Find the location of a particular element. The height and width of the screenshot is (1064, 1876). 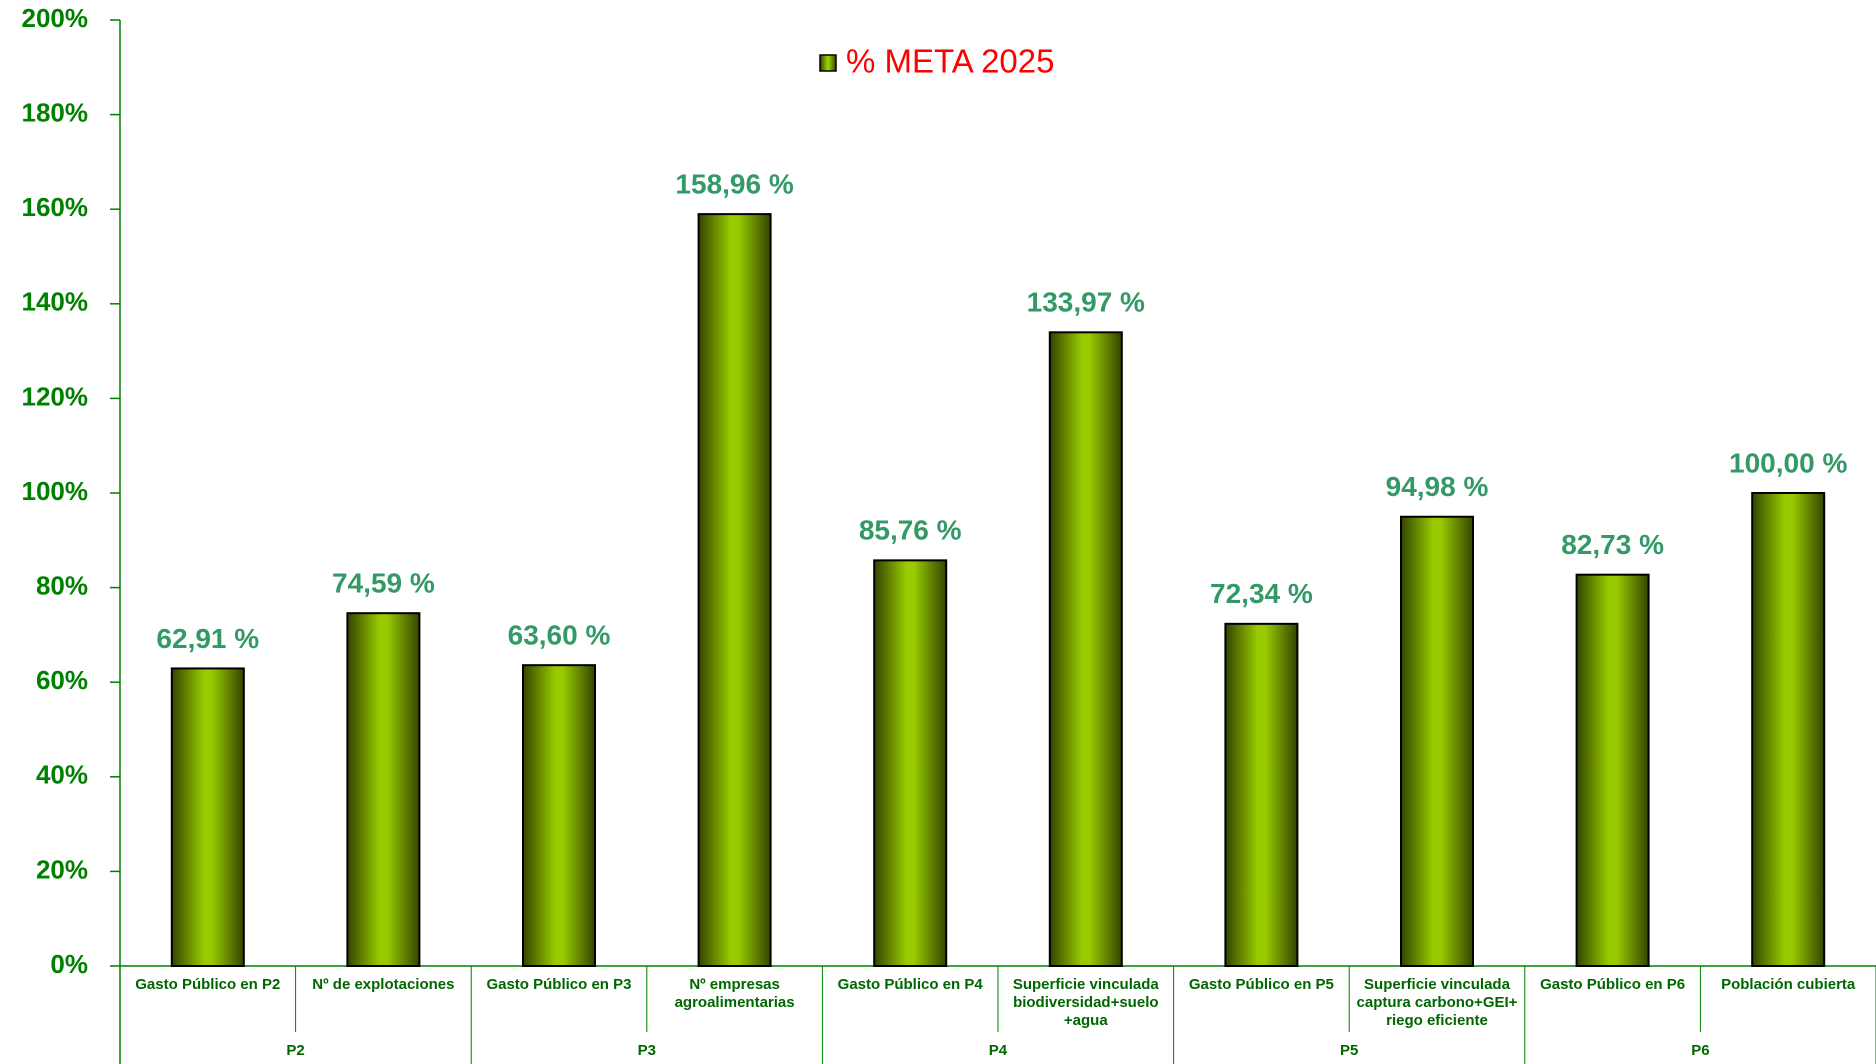

y-tick-label: 120% is located at coordinates (55, 396).